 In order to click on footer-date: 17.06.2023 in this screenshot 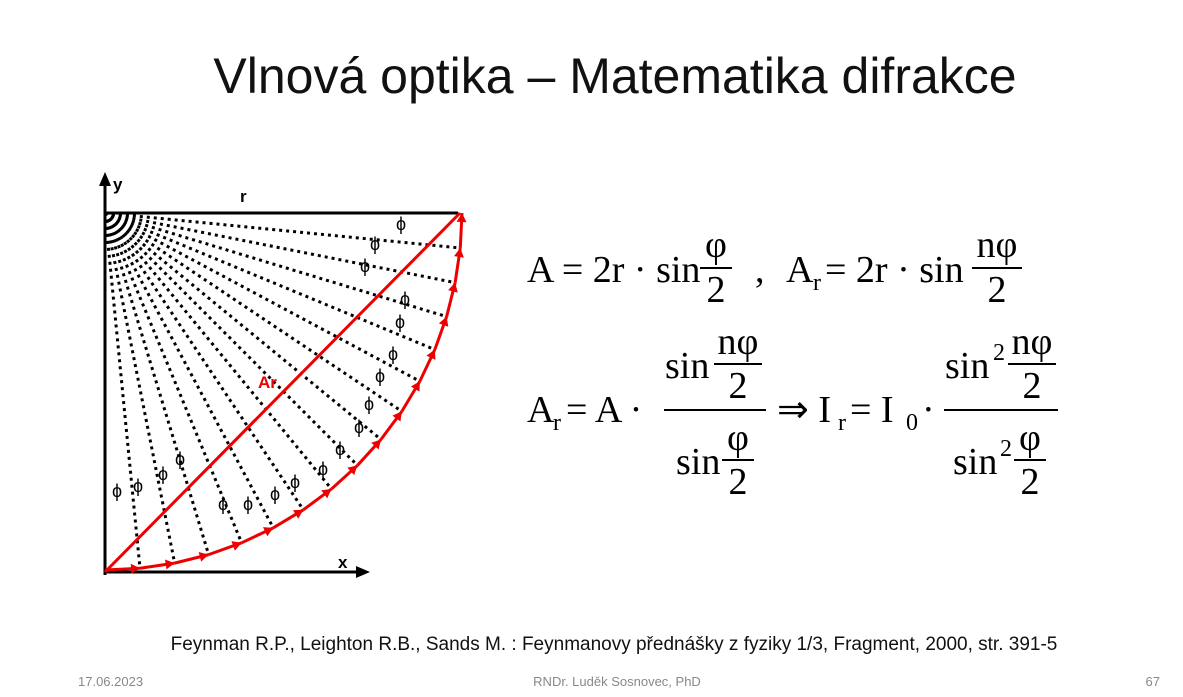, I will do `click(110, 681)`.